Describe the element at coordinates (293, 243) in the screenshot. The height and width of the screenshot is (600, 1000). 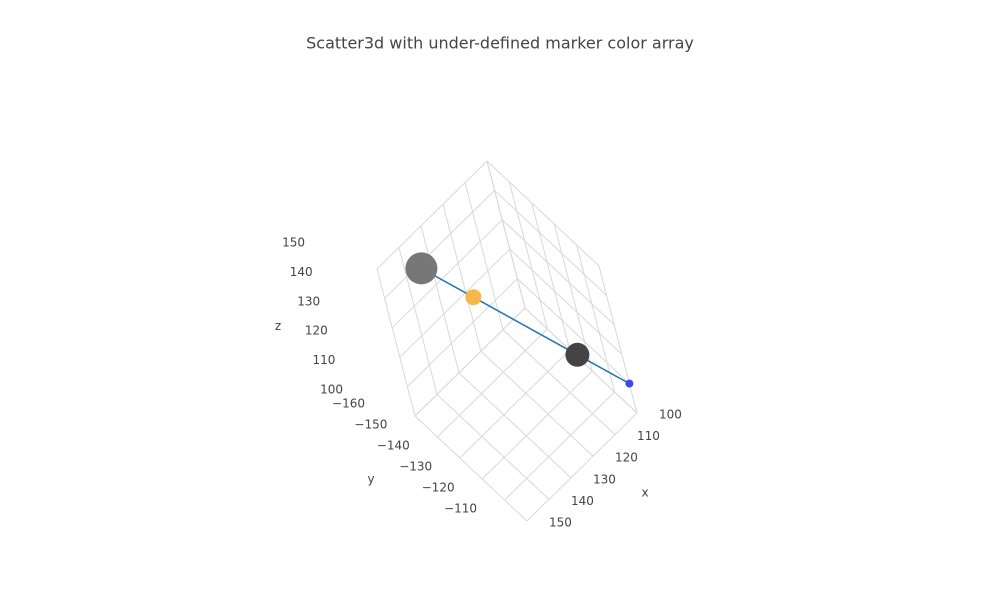
I see `z-tick-label: 150` at that location.